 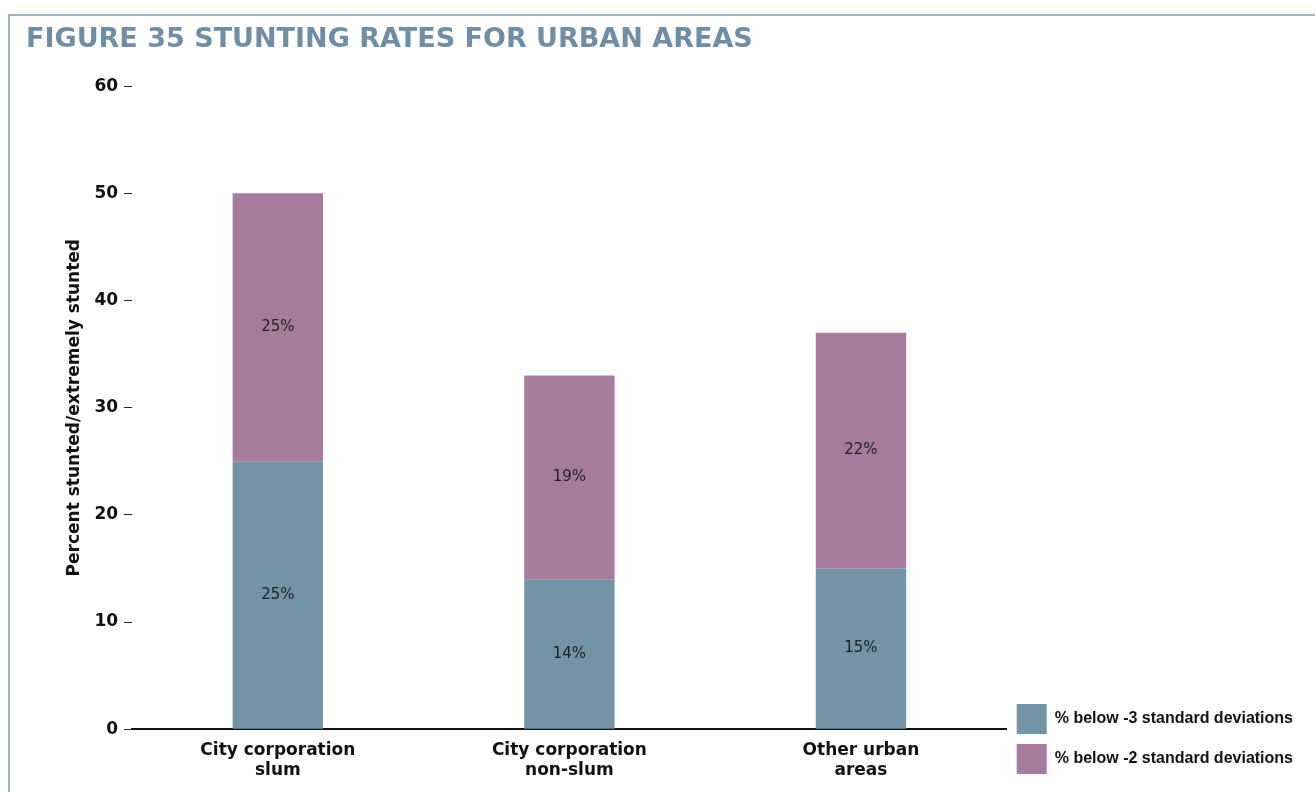 I want to click on data-label: 22%, so click(x=861, y=449).